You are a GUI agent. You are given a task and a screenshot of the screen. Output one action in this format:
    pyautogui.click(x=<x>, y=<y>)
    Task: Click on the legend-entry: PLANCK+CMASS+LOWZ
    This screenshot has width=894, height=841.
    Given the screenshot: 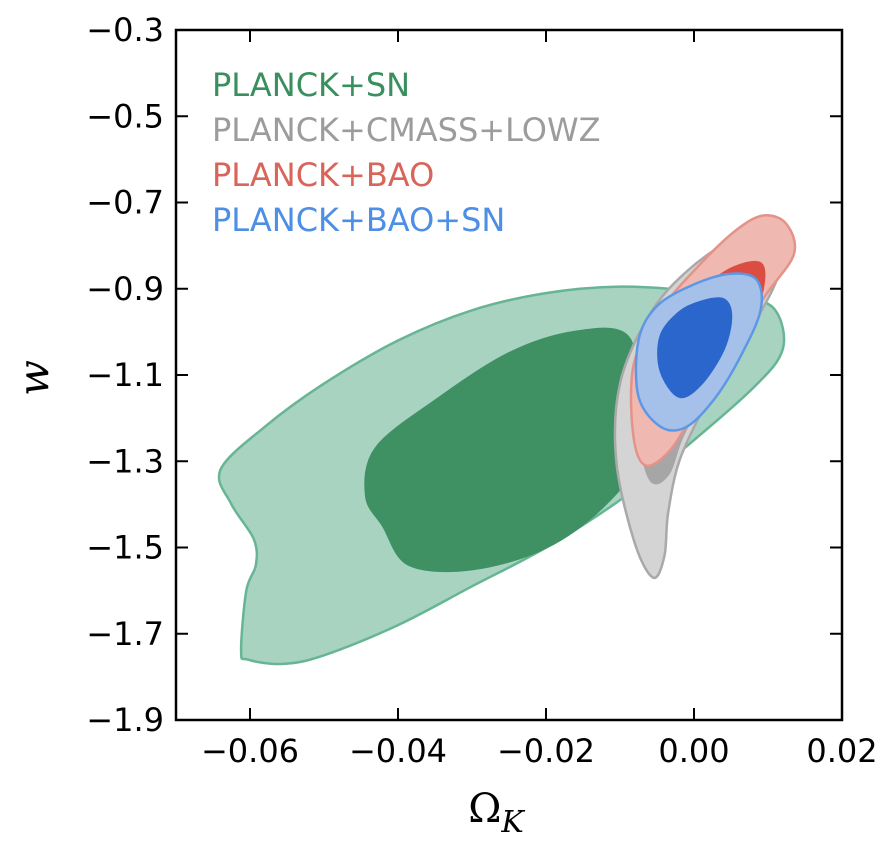 What is the action you would take?
    pyautogui.click(x=406, y=130)
    